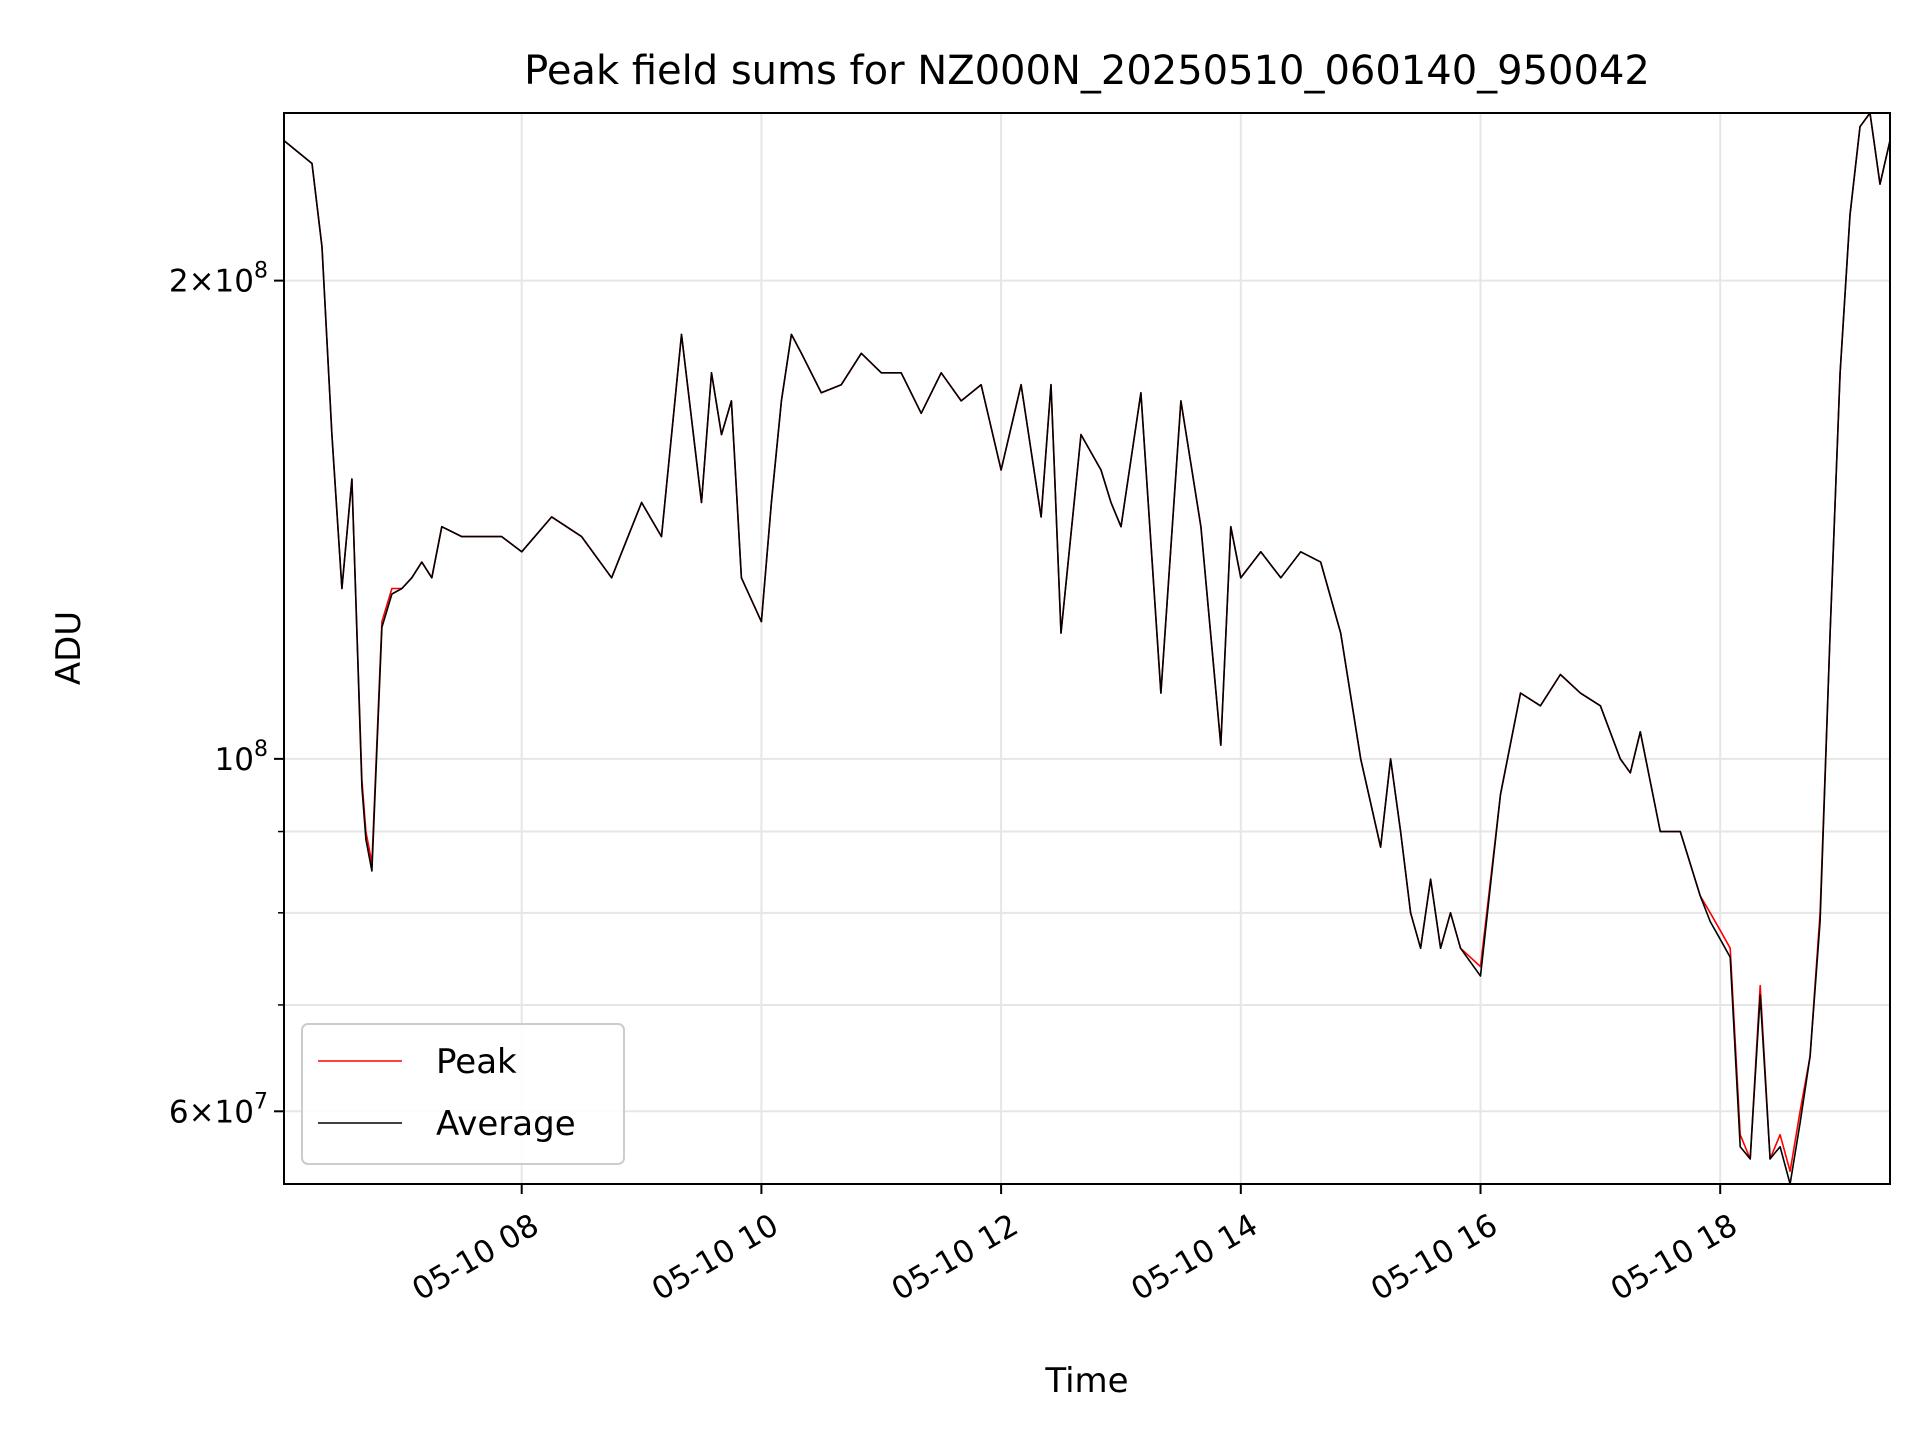 The width and height of the screenshot is (1920, 1440). I want to click on y-axis-label: ADU, so click(69, 648).